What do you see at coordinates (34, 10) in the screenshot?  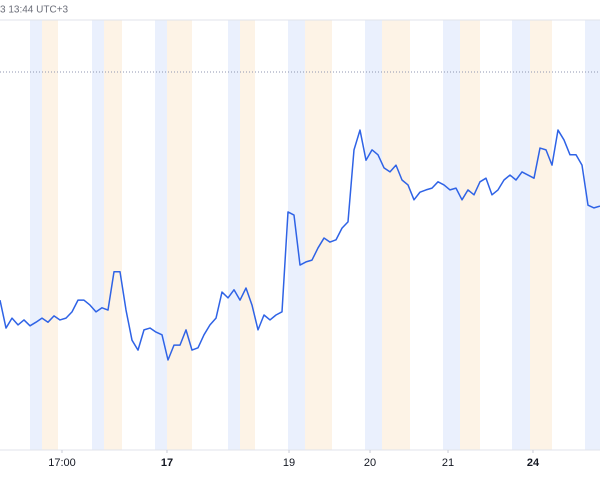 I see `header-time: 3 13:44 UTC+3` at bounding box center [34, 10].